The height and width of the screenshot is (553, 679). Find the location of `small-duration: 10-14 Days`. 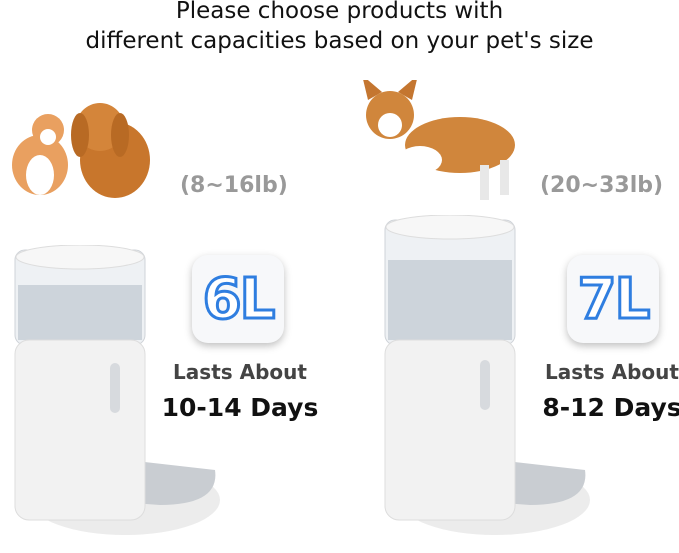

small-duration: 10-14 Days is located at coordinates (240, 407).